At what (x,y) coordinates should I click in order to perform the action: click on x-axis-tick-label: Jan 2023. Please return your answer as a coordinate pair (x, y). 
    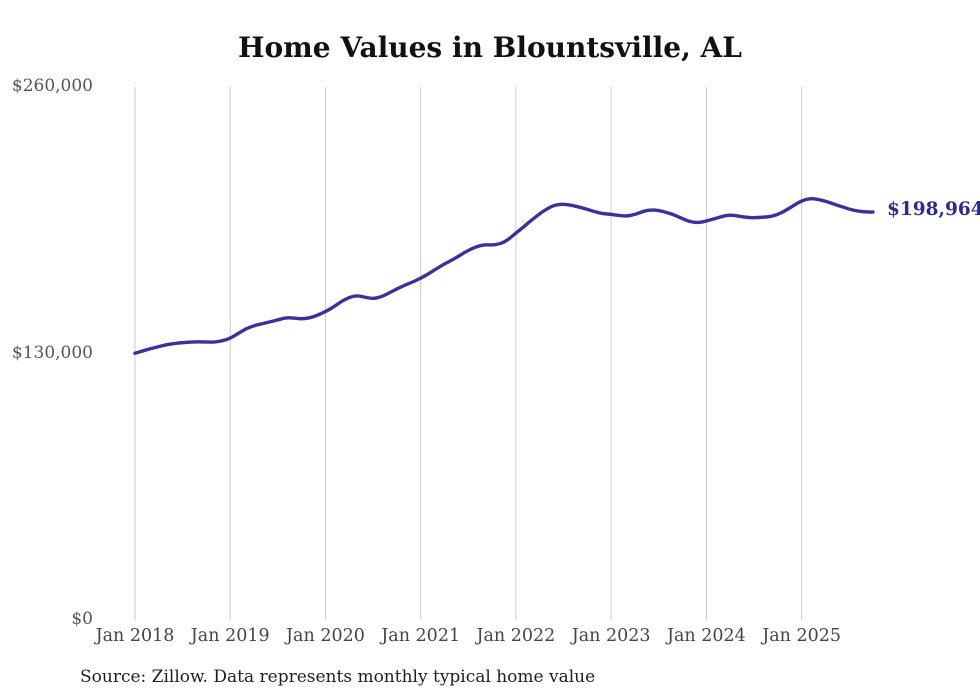
    Looking at the image, I should click on (611, 636).